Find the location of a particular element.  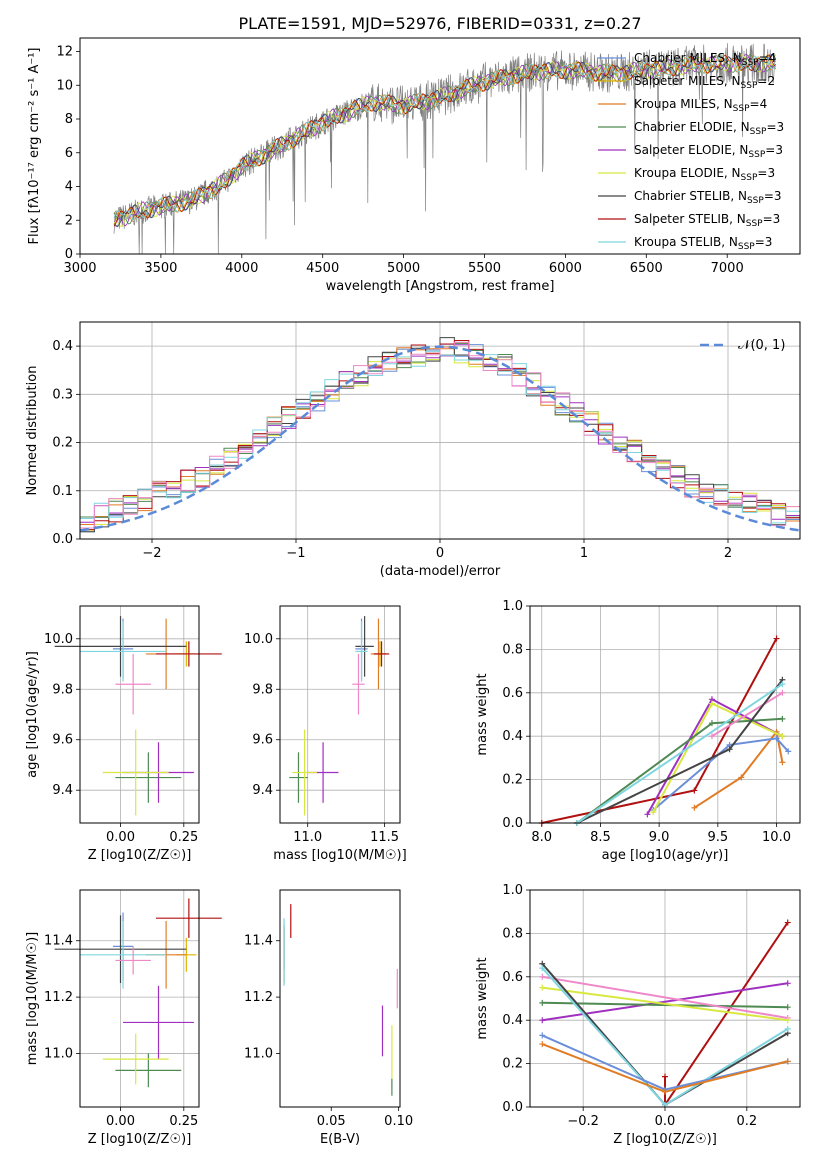

p5-series-line is located at coordinates (747, 714).